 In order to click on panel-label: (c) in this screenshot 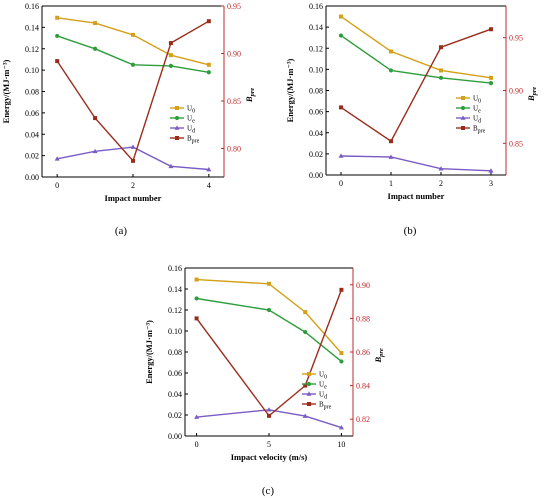, I will do `click(268, 491)`.